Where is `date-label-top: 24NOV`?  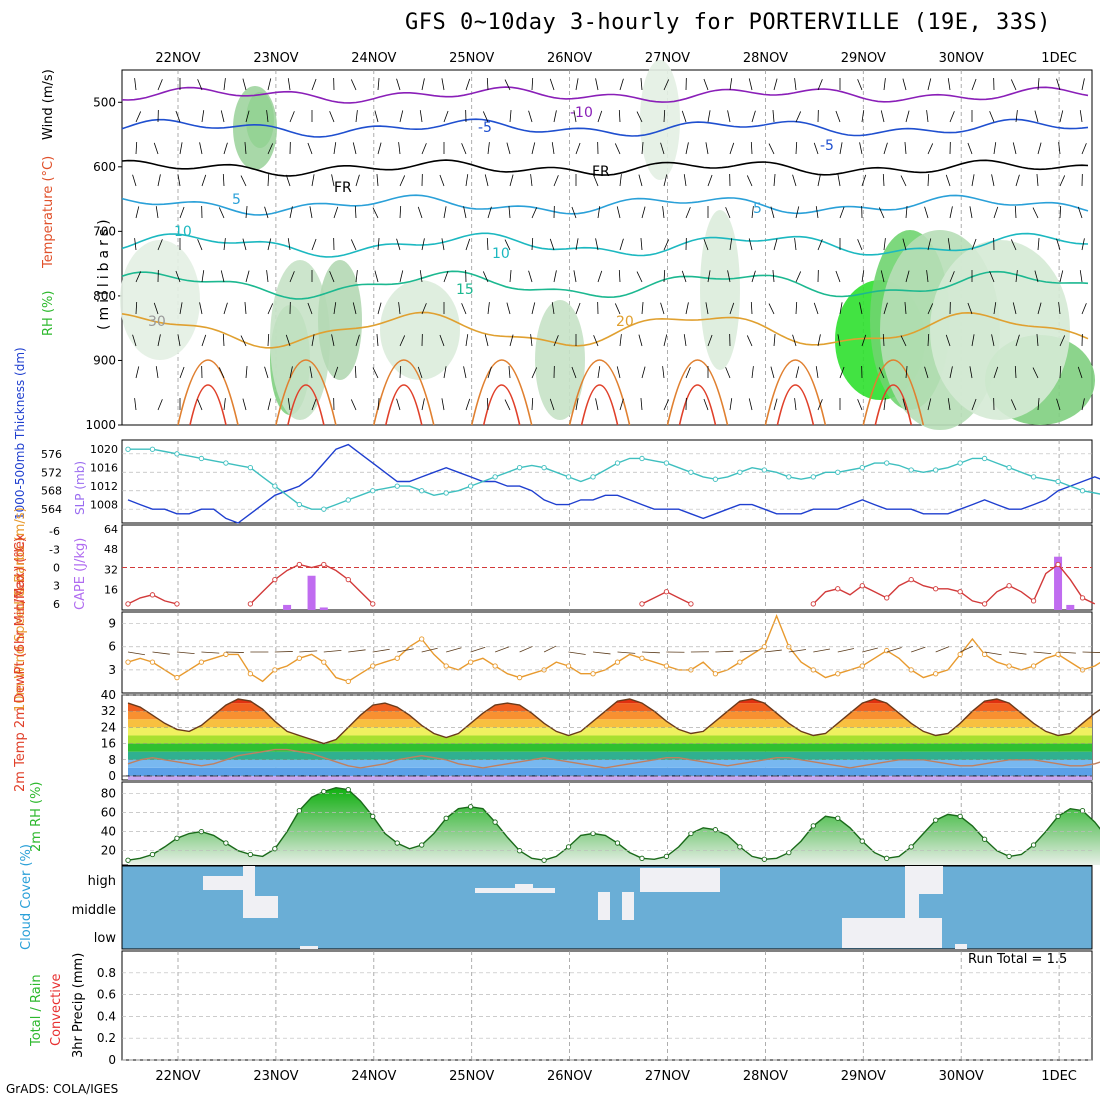
date-label-top: 24NOV is located at coordinates (373, 58).